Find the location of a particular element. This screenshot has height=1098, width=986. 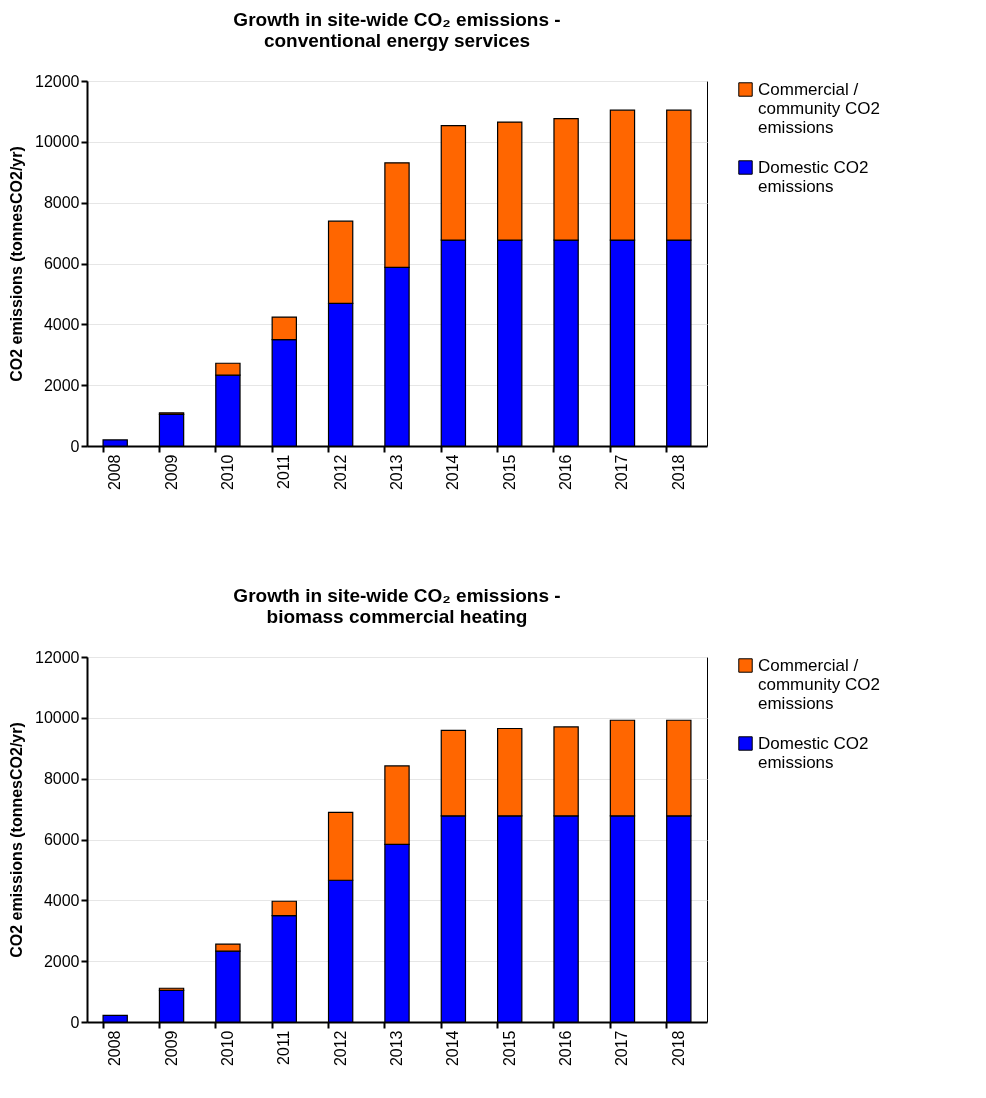

chart-title: Growth in site-wide CO₂ emissions - biomass commercial heating is located at coordinates (397, 606).